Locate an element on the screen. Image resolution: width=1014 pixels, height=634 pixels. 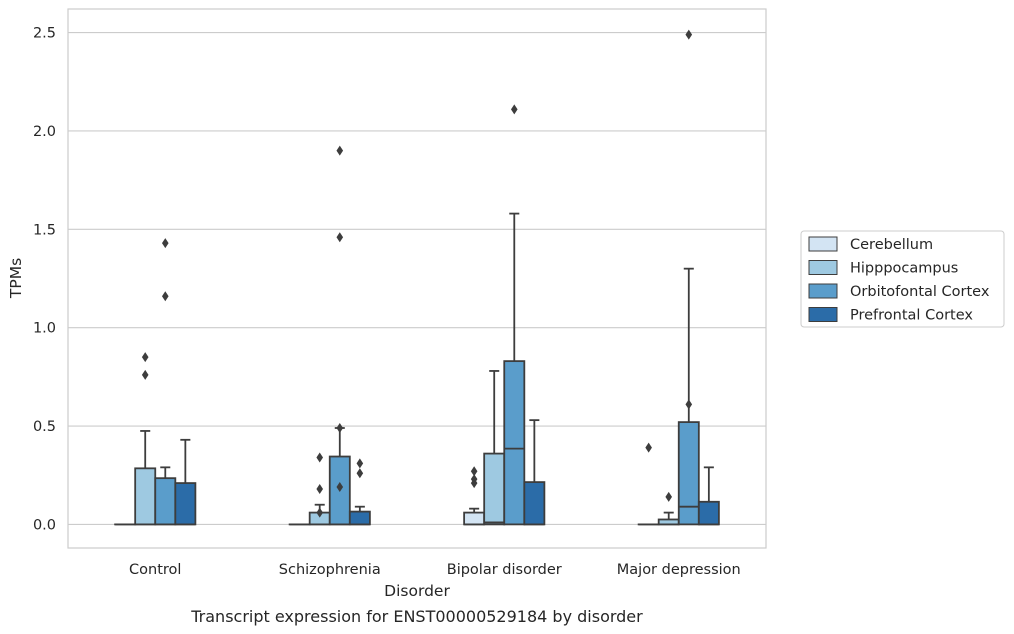
x-axis-label: Disorder is located at coordinates (417, 591).